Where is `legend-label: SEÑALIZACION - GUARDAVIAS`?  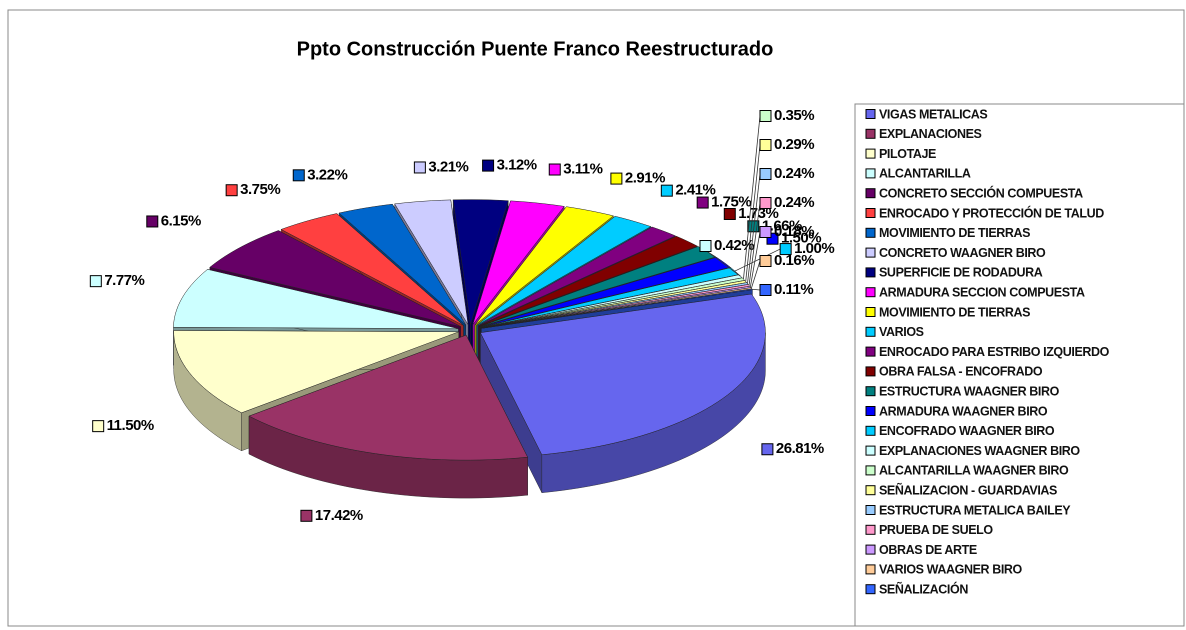 legend-label: SEÑALIZACION - GUARDAVIAS is located at coordinates (968, 489).